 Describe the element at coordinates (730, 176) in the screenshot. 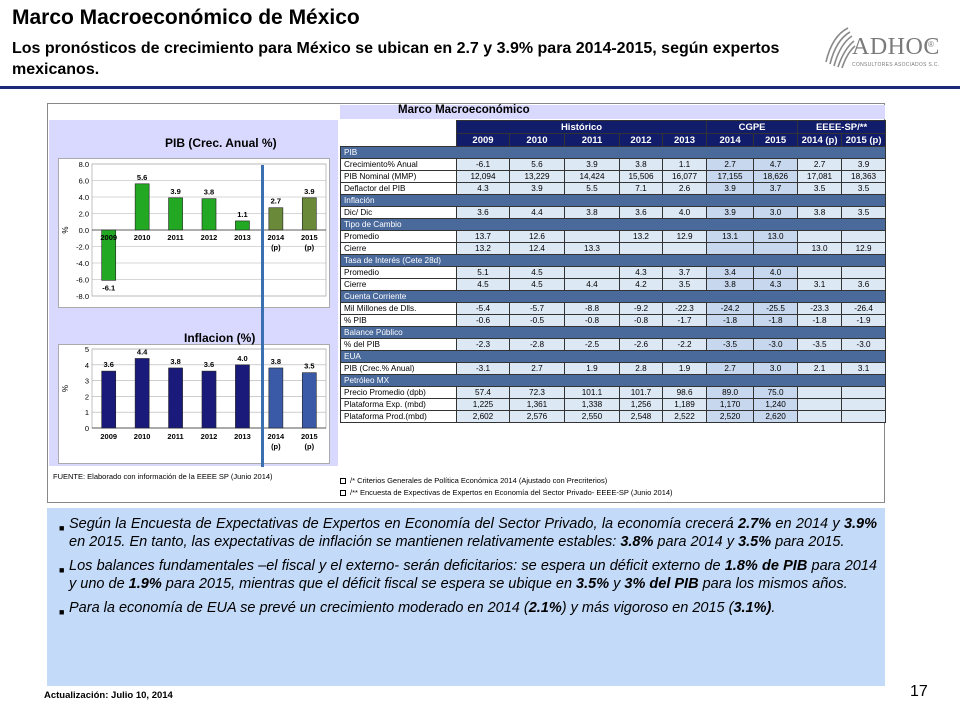

I see `table-cell: 17,155` at that location.